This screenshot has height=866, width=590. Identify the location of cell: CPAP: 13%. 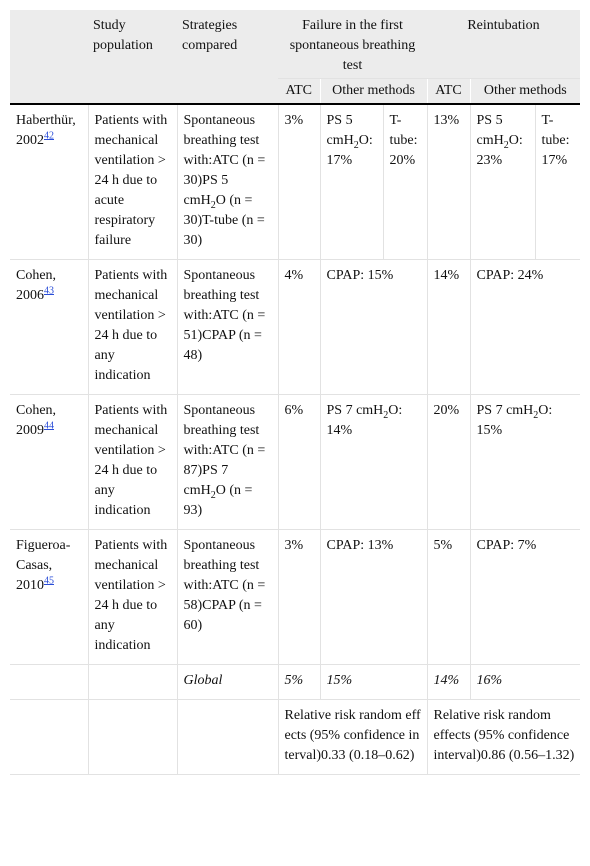
(374, 597).